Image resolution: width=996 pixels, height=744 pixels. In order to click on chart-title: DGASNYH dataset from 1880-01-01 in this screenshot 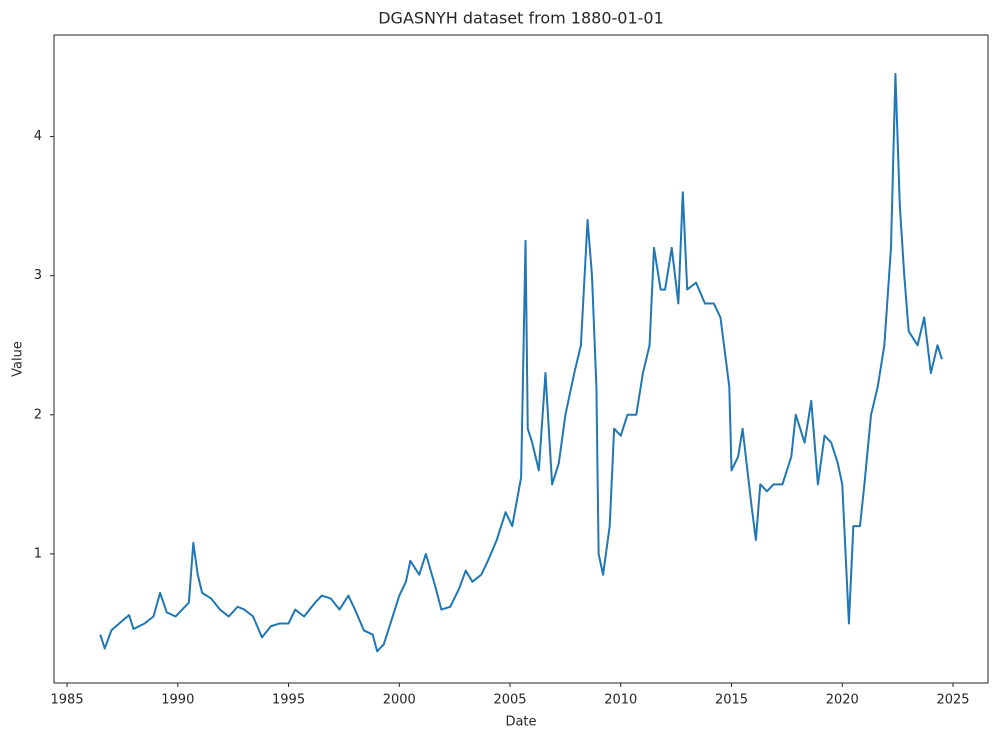, I will do `click(521, 18)`.